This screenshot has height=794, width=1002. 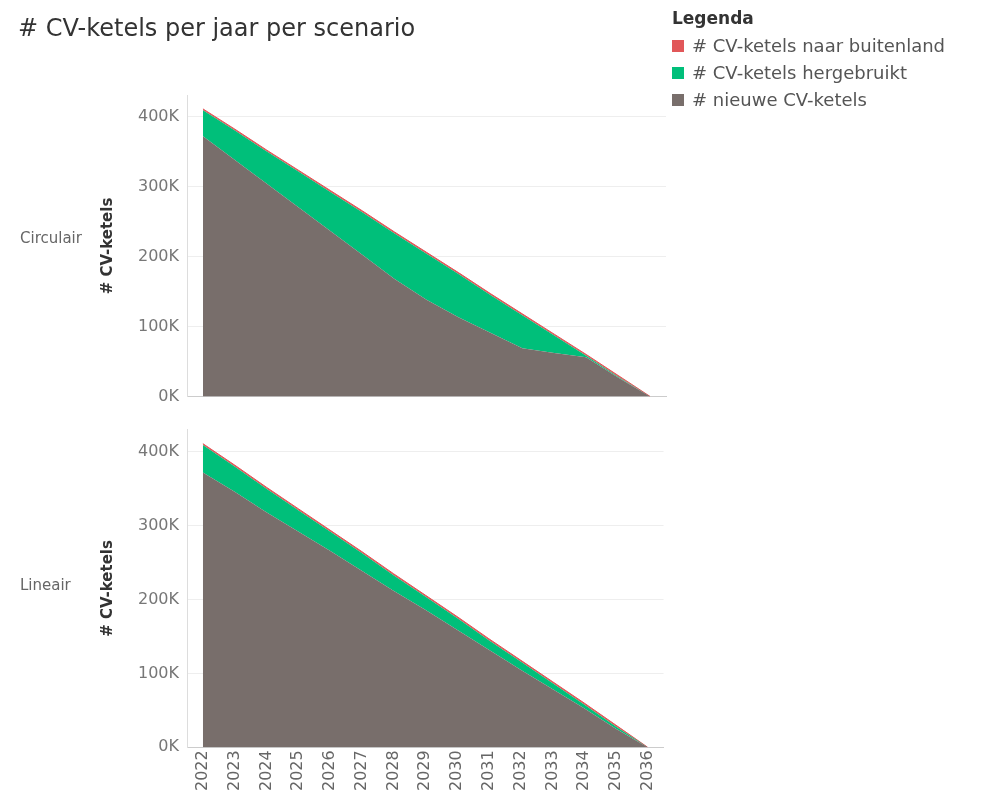 What do you see at coordinates (519, 770) in the screenshot?
I see `x-tick-label: 2032` at bounding box center [519, 770].